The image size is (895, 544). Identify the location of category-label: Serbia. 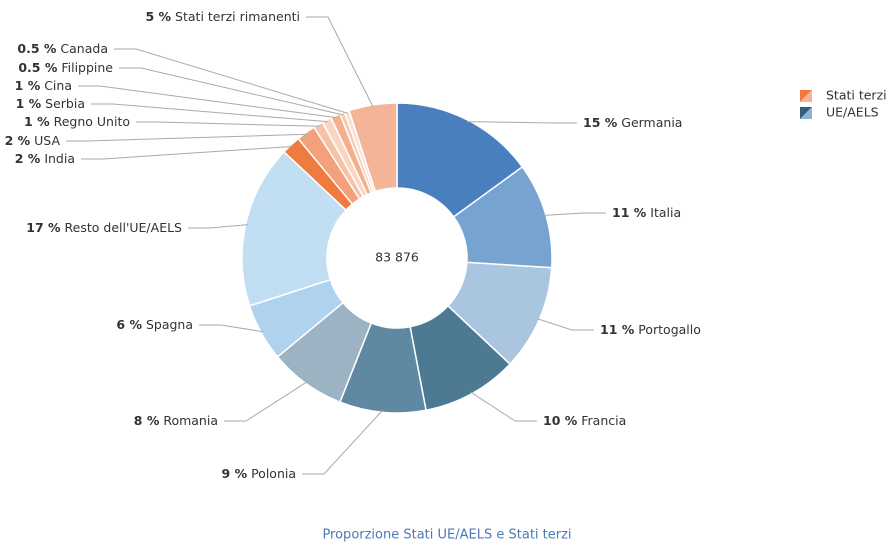
(65, 103).